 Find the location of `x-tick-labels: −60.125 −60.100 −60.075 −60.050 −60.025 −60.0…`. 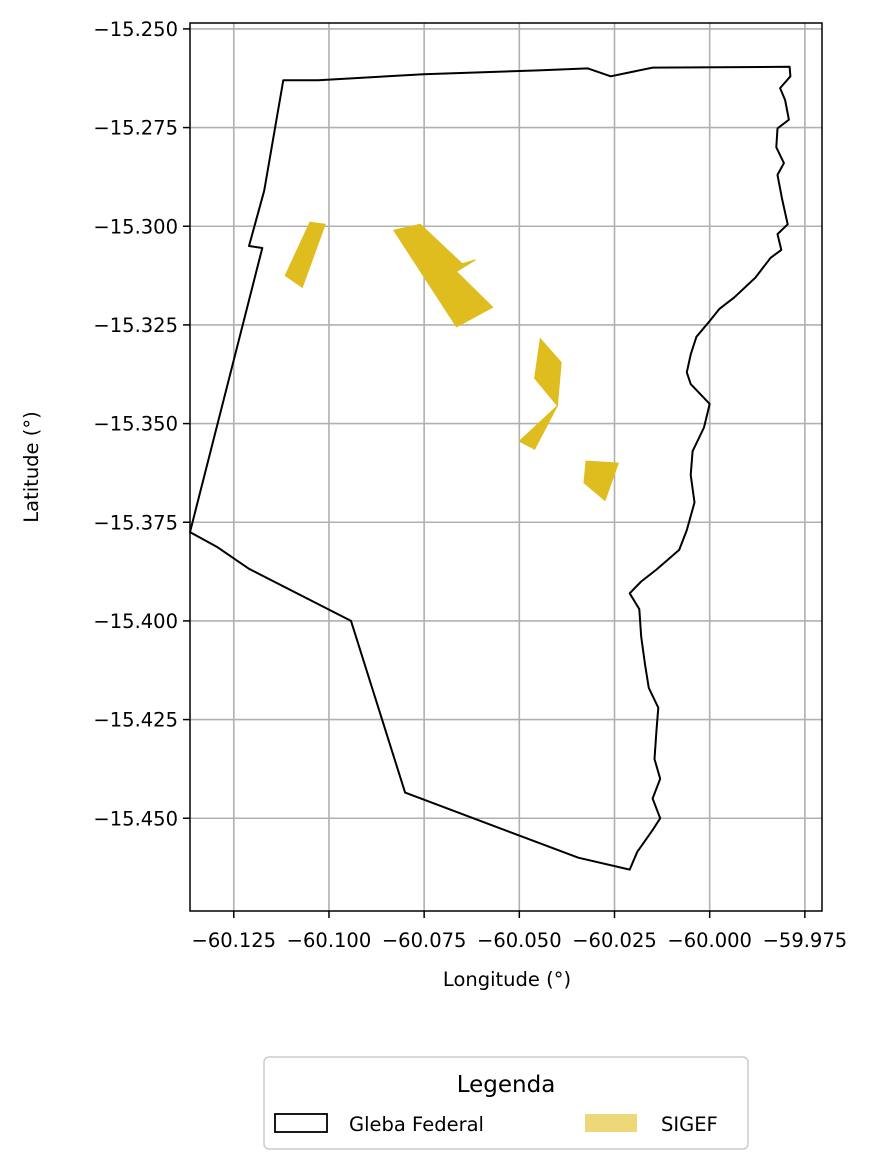

x-tick-labels: −60.125 −60.100 −60.075 −60.050 −60.025 −60.0… is located at coordinates (519, 940).